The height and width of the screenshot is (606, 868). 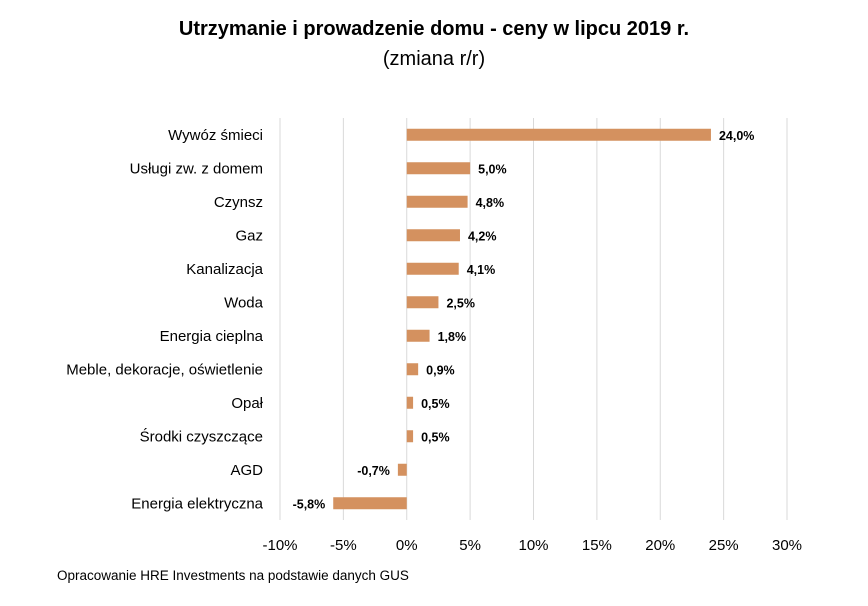 I want to click on category-label: Wywóz śmieci, so click(x=215, y=135).